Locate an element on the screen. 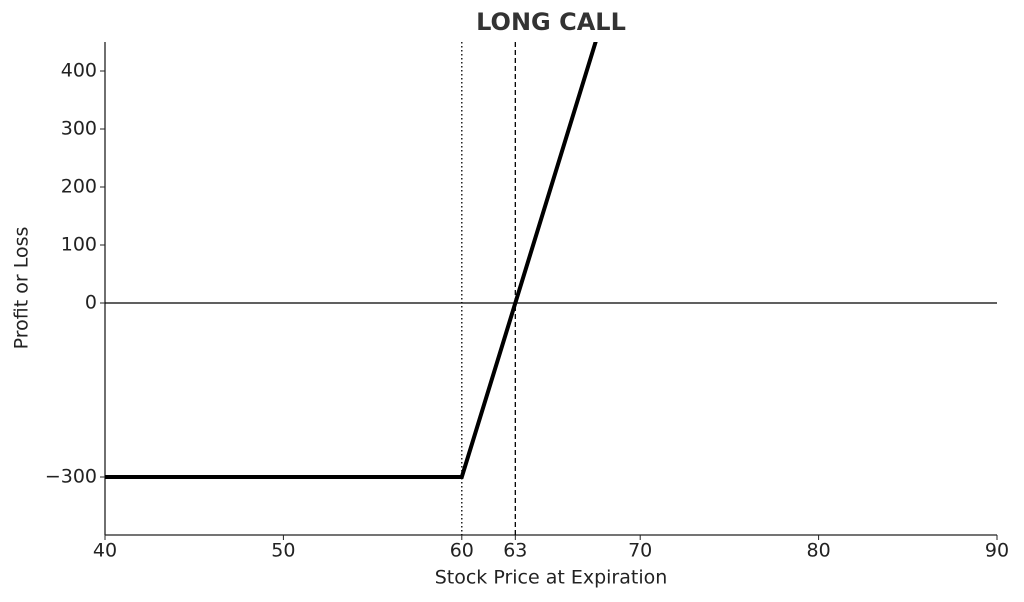 This screenshot has height=602, width=1024. y-tick-label: 400 is located at coordinates (79, 71).